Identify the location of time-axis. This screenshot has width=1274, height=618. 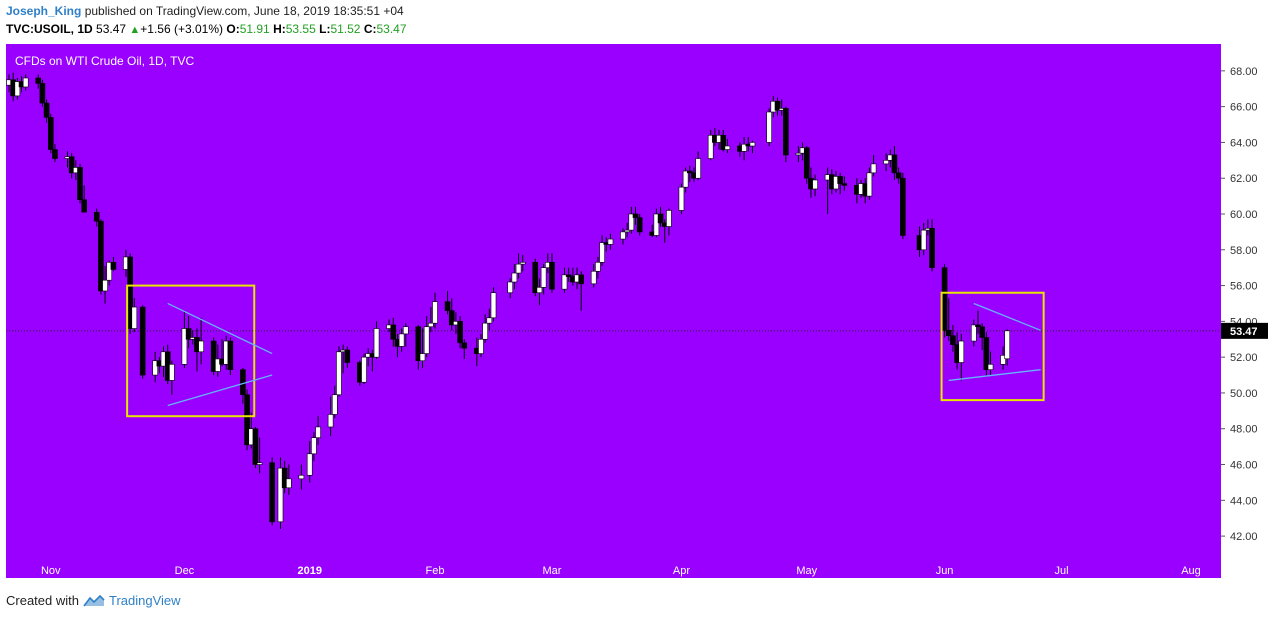
(613, 566).